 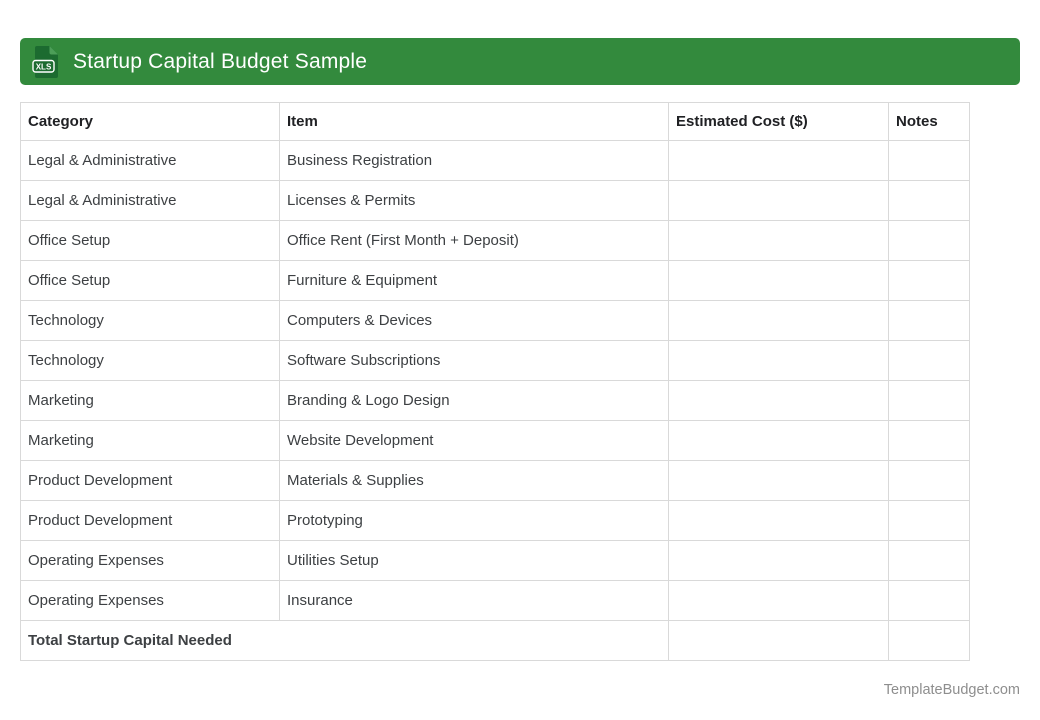 I want to click on column-header-category: Category, so click(x=150, y=121).